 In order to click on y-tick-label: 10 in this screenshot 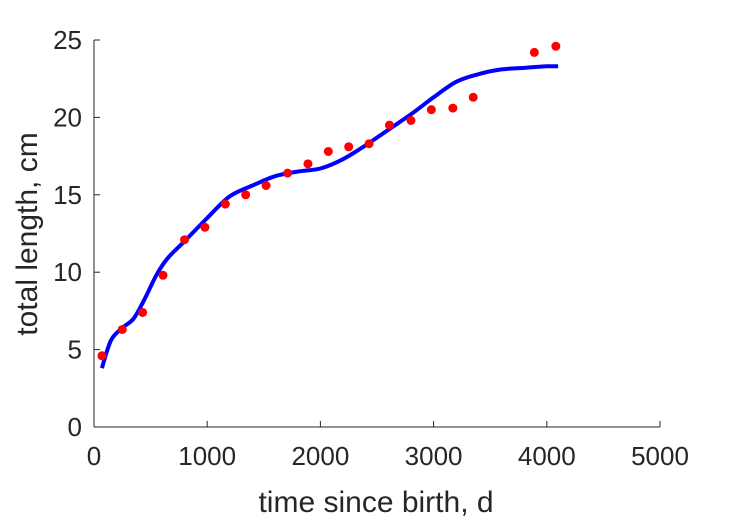, I will do `click(67, 272)`.